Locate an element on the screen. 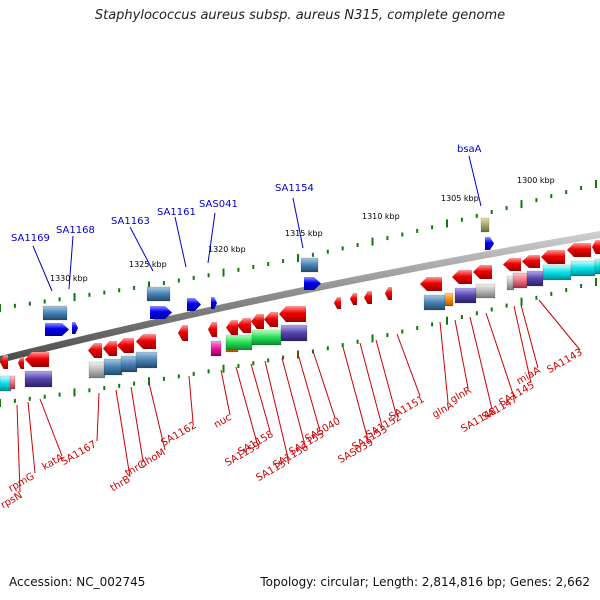 The height and width of the screenshot is (600, 600). reverse-gene-label: SA1151 is located at coordinates (406, 408).